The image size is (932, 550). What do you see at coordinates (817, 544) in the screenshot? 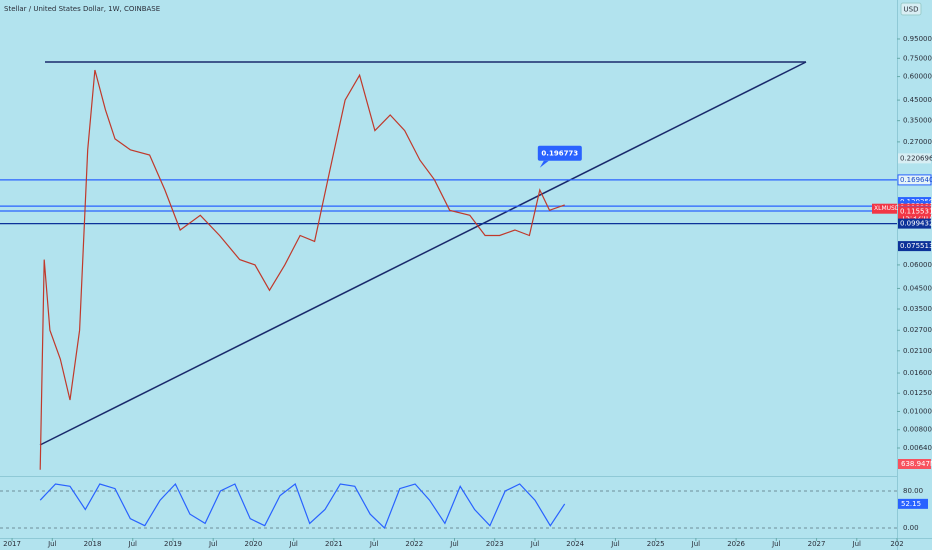
I see `x-tick-label: 2027` at bounding box center [817, 544].